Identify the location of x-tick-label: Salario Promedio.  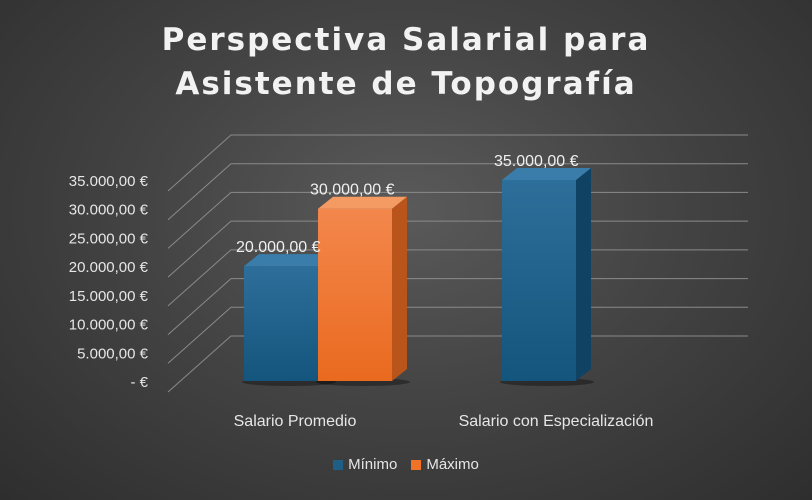
(295, 421).